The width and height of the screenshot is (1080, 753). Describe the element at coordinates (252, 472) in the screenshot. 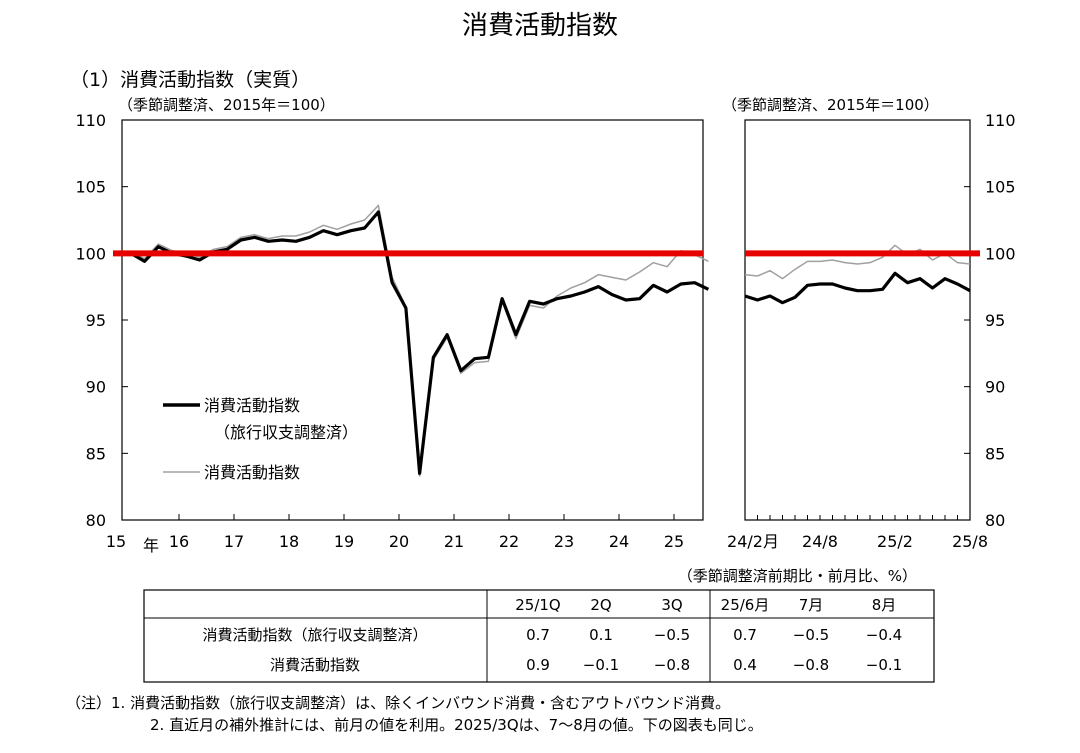

I see `legend-label-gray: 消費活動指数` at that location.